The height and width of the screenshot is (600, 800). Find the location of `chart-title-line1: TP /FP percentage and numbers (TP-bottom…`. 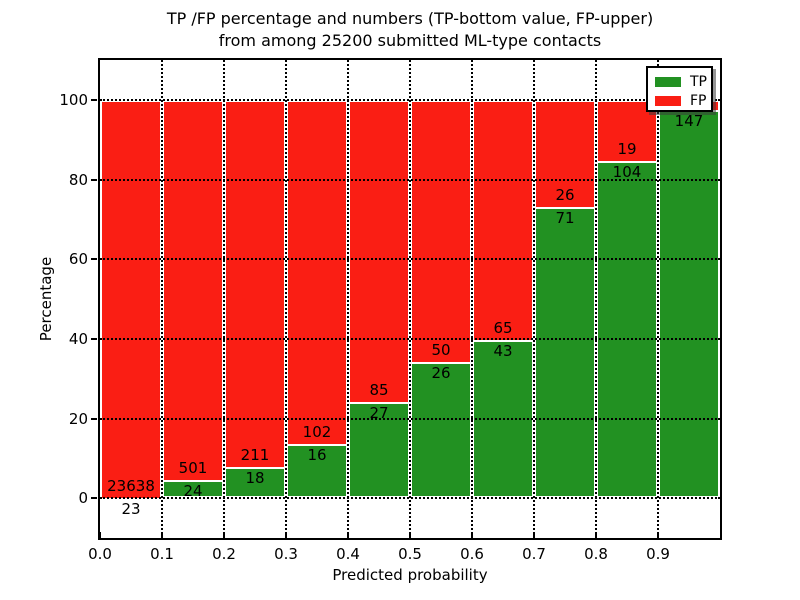

chart-title-line1: TP /FP percentage and numbers (TP-bottom… is located at coordinates (410, 18).